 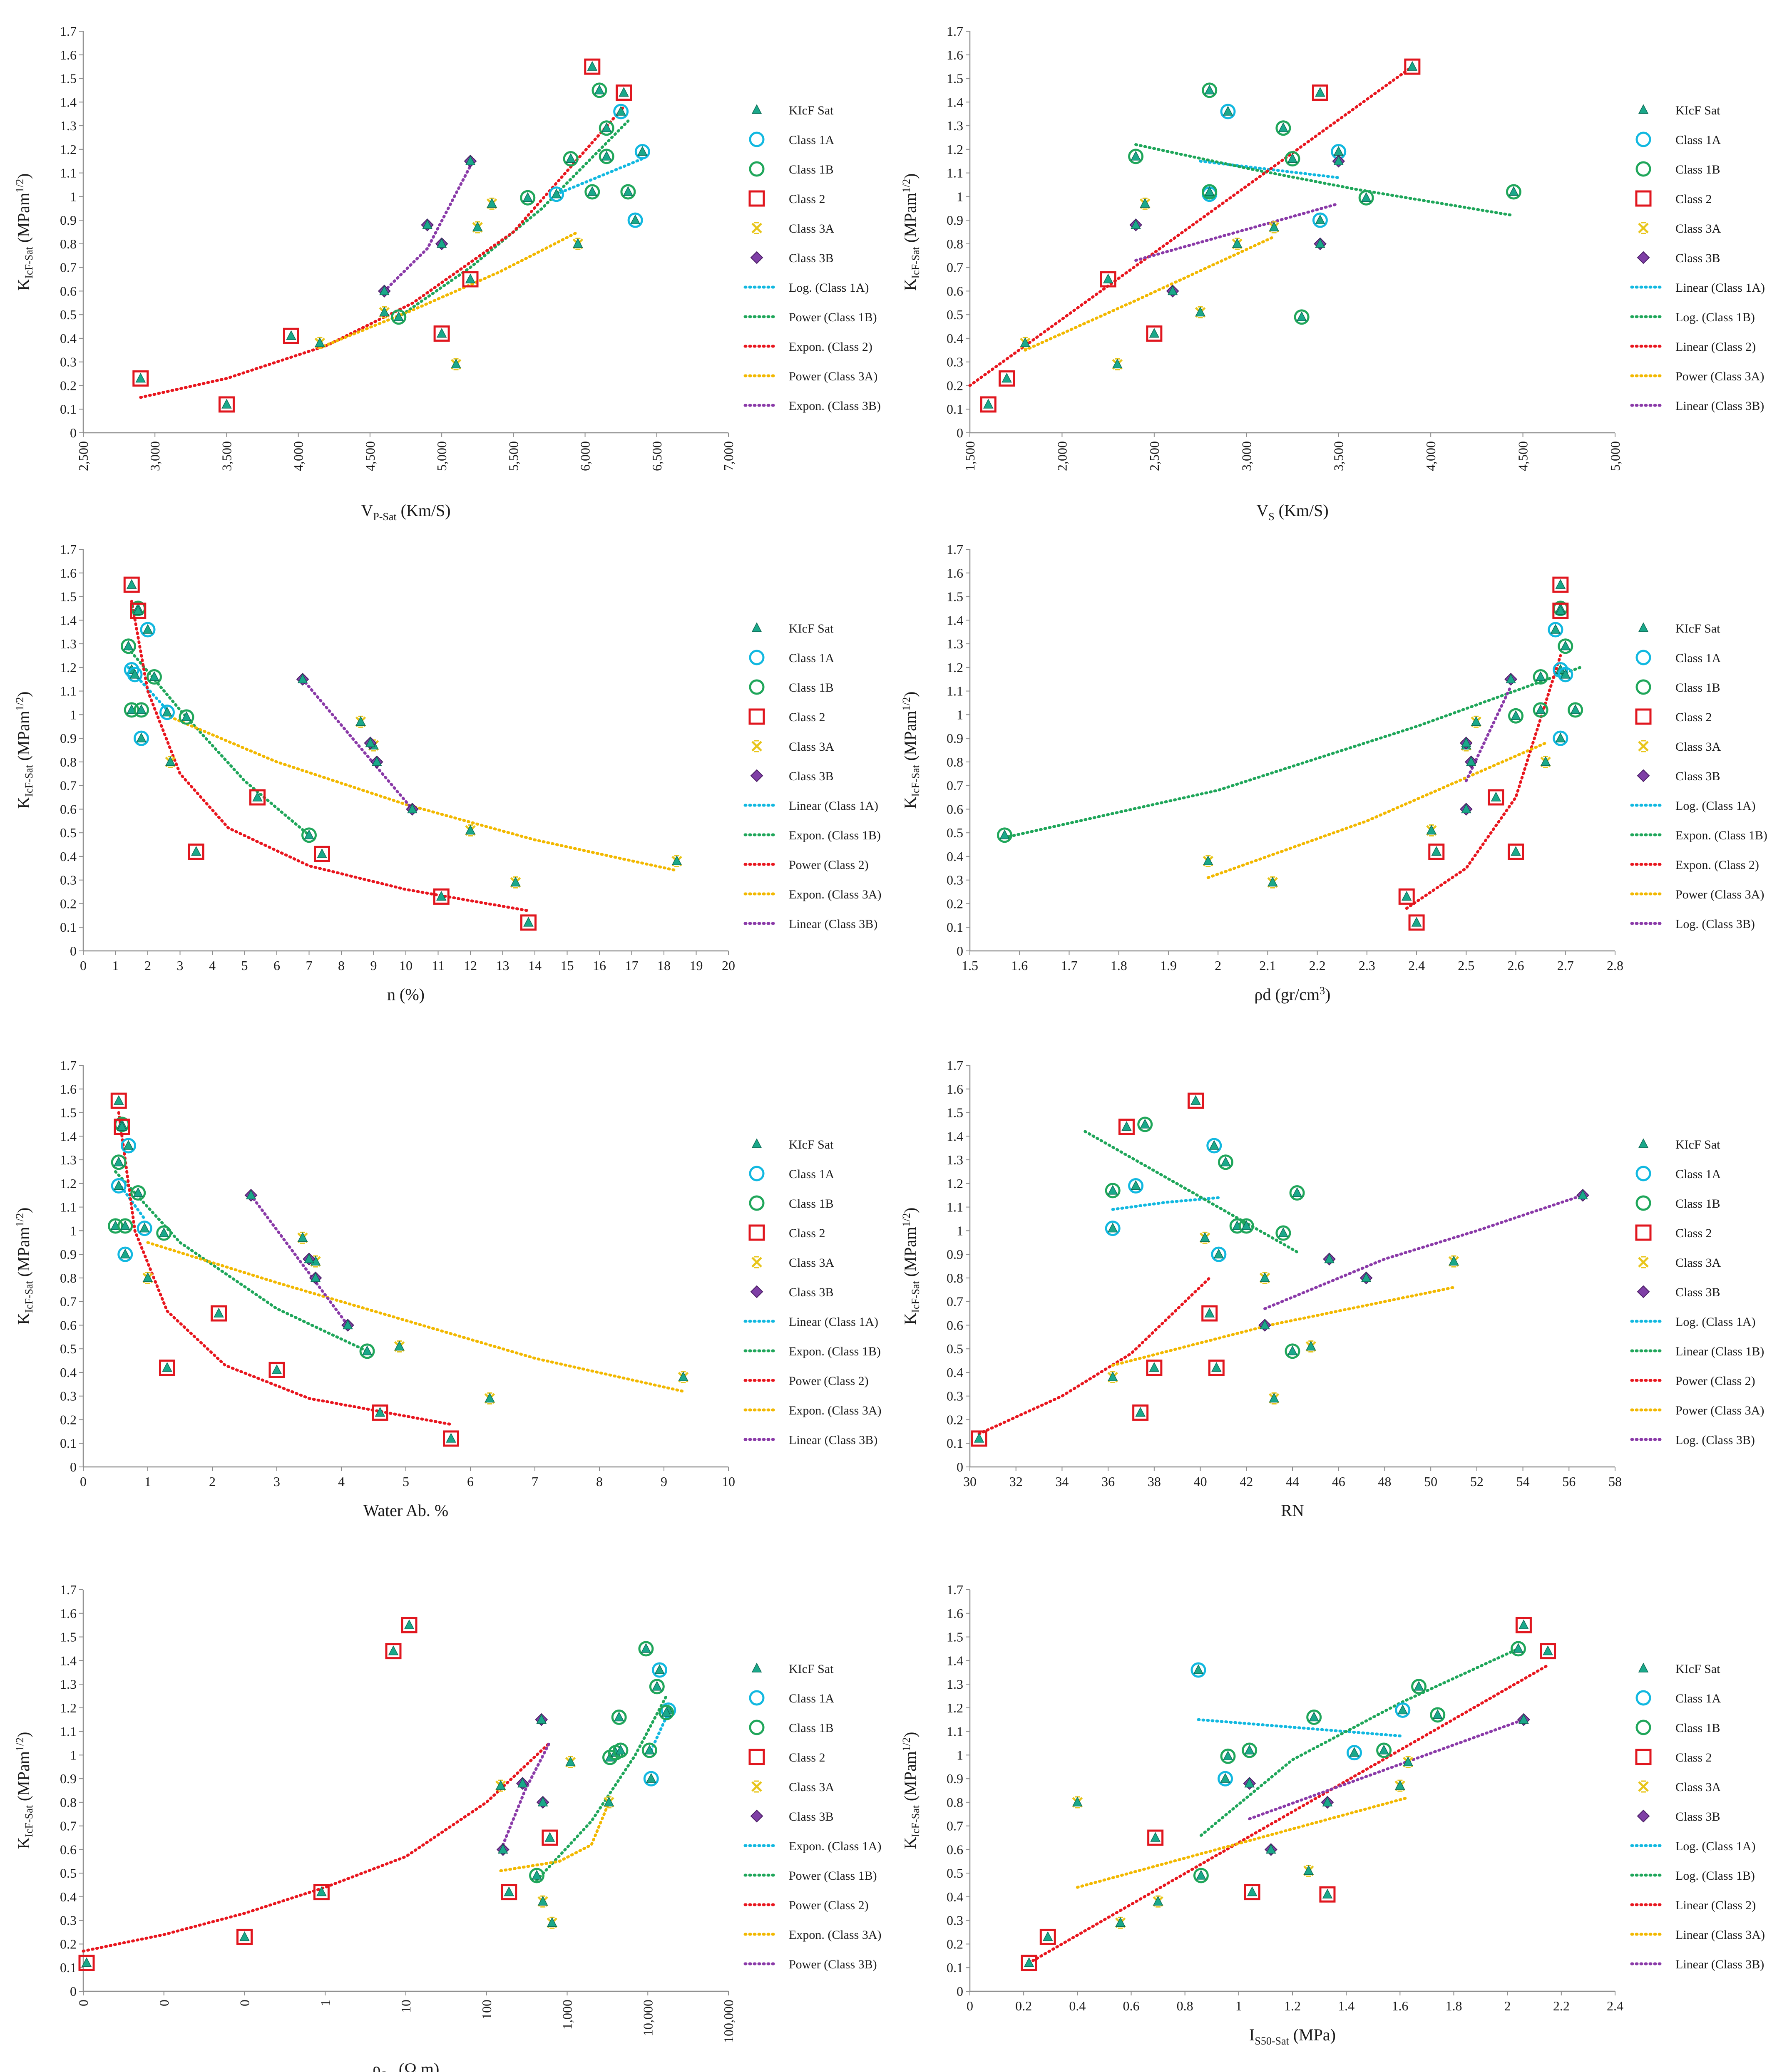 What do you see at coordinates (1367, 965) in the screenshot?
I see `x-tick-label: 2.3` at bounding box center [1367, 965].